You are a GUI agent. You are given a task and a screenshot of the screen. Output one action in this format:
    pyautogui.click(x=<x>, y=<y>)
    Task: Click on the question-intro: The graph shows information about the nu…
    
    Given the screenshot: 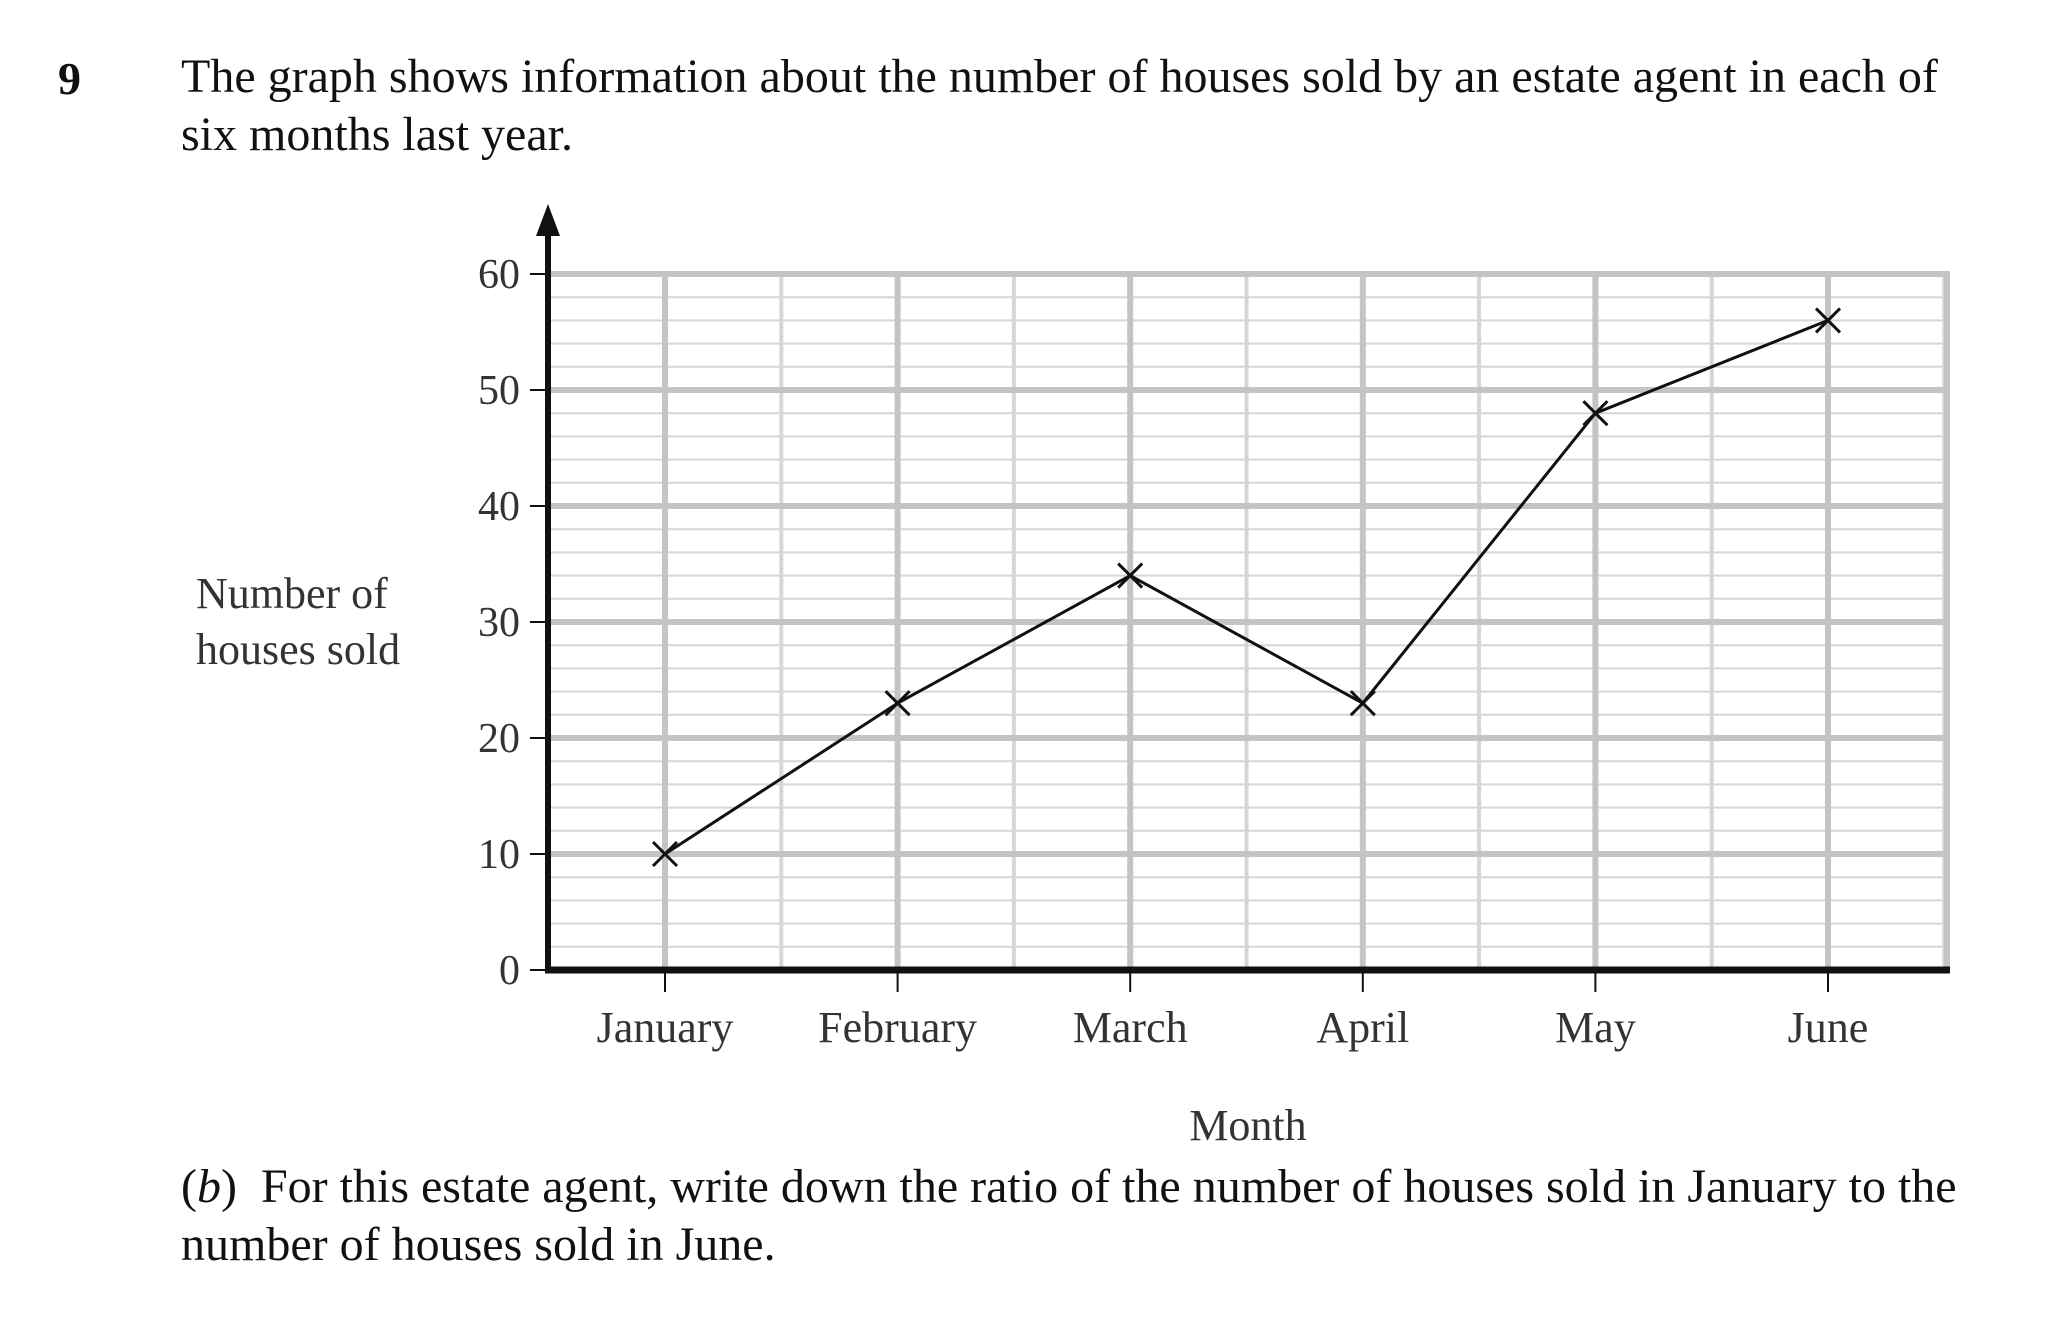 What is the action you would take?
    pyautogui.click(x=1059, y=105)
    